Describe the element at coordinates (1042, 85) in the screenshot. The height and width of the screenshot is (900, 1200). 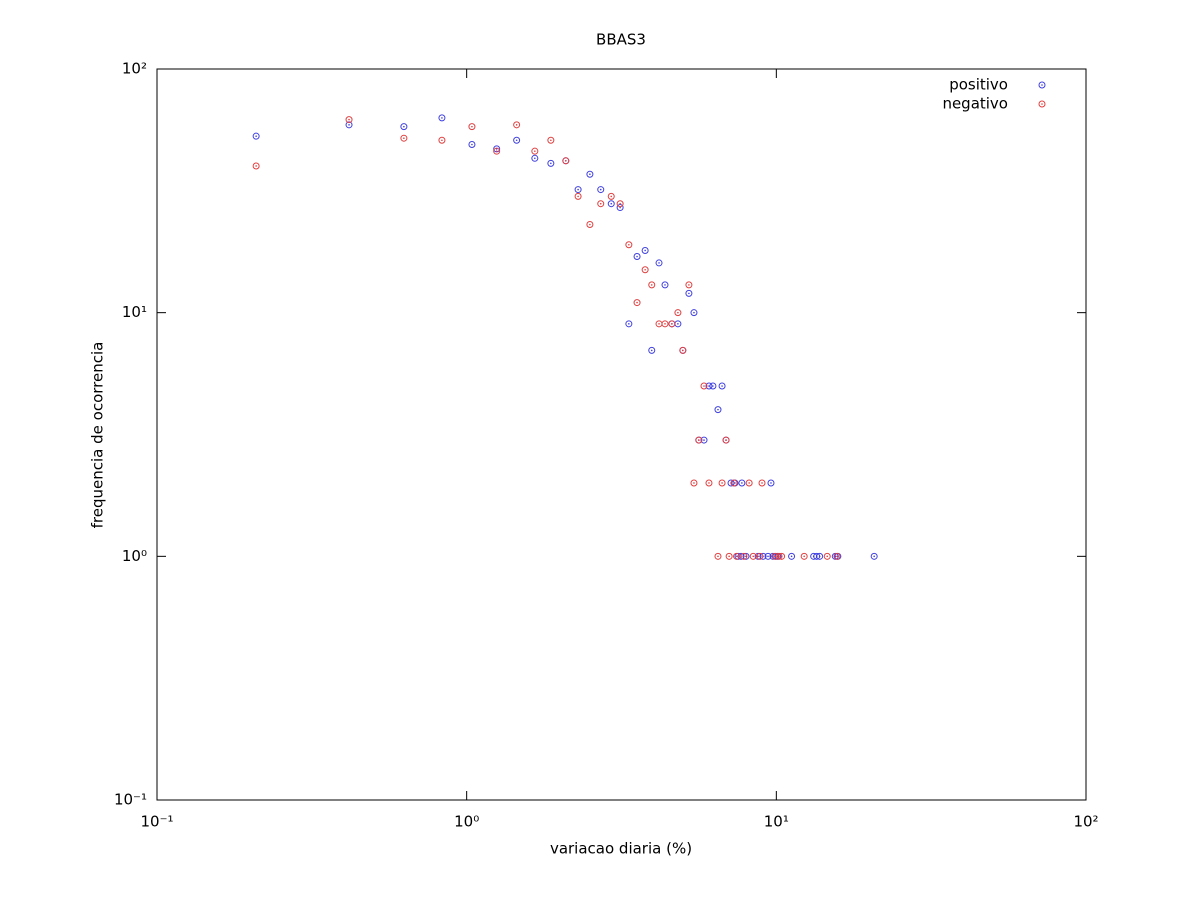
I see `legend-marker` at that location.